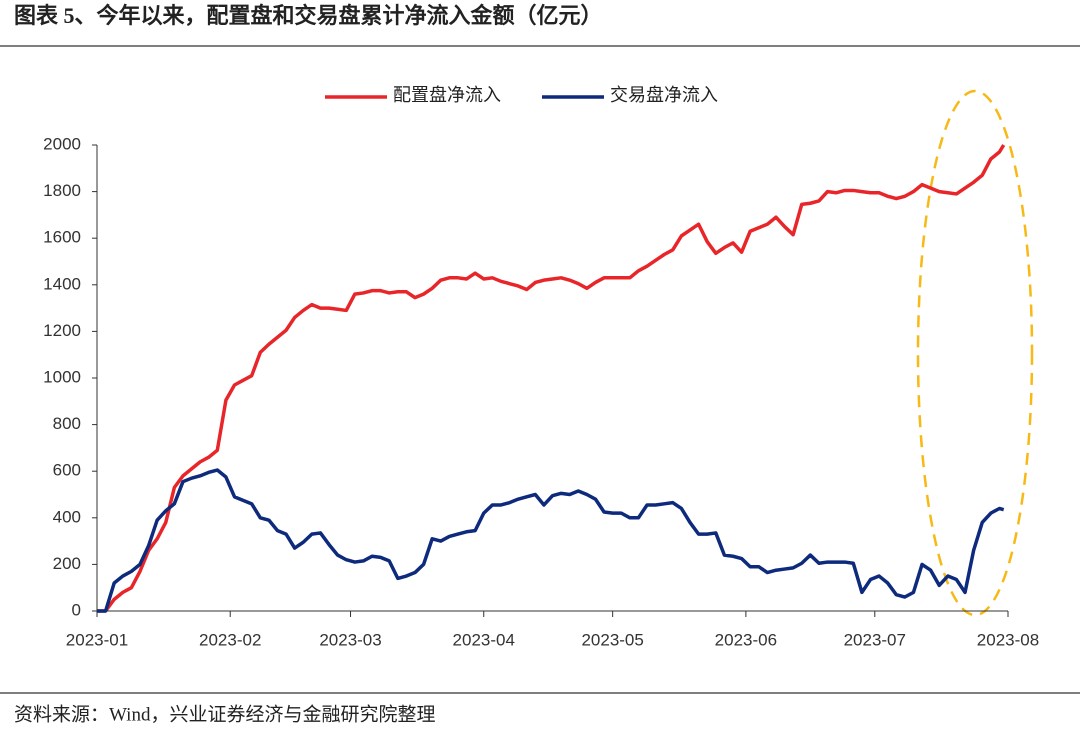 The width and height of the screenshot is (1080, 735). I want to click on y-tick-label: 600, so click(67, 470).